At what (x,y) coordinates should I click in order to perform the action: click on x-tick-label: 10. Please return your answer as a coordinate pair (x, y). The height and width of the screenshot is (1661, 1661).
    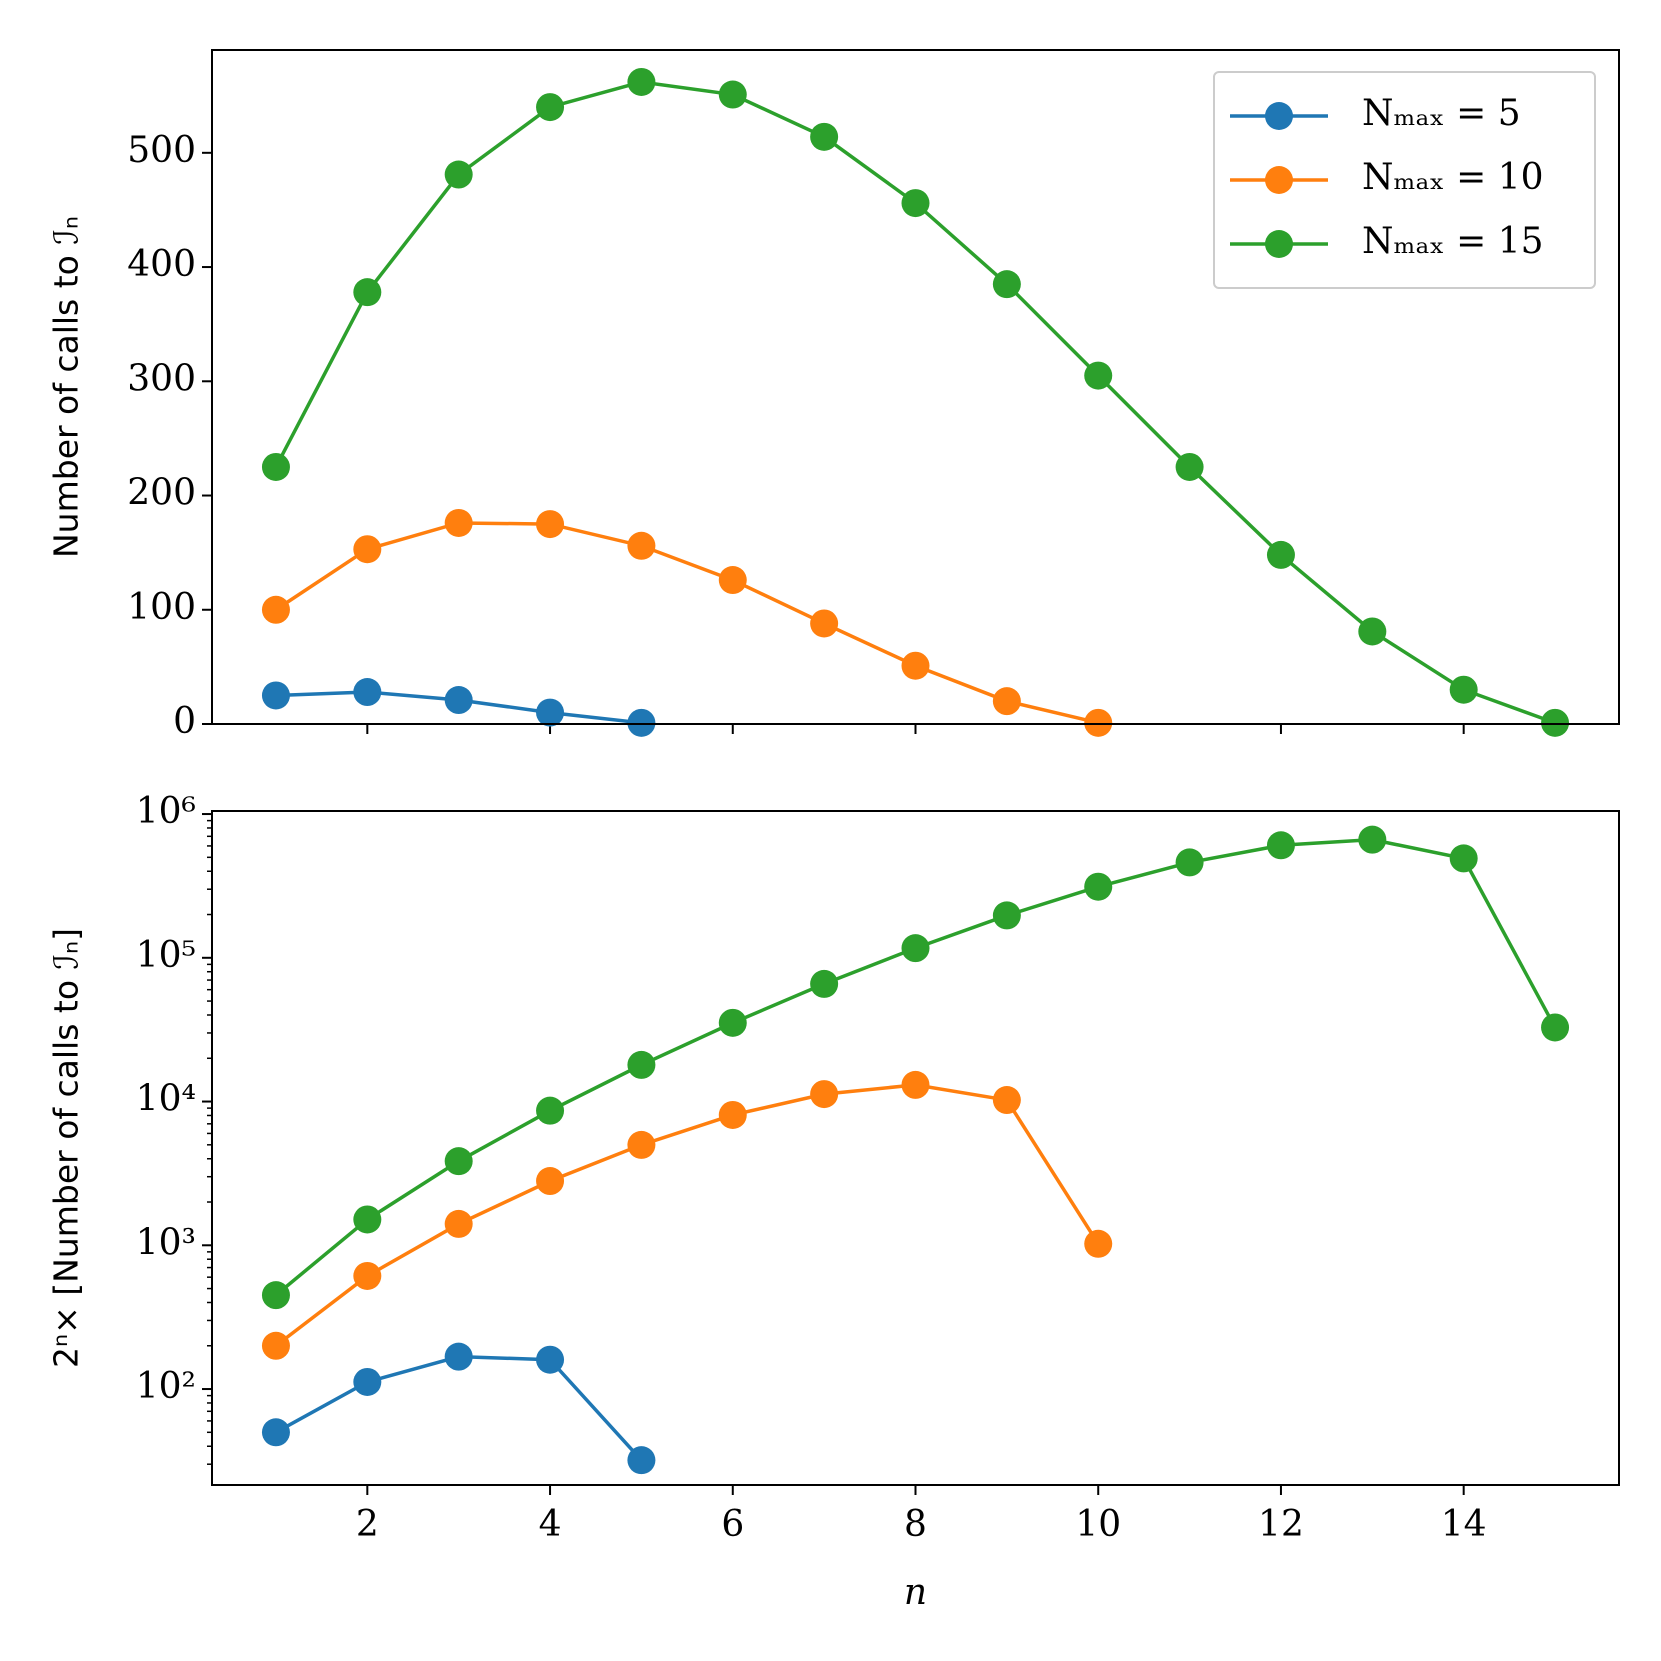
    Looking at the image, I should click on (1098, 1524).